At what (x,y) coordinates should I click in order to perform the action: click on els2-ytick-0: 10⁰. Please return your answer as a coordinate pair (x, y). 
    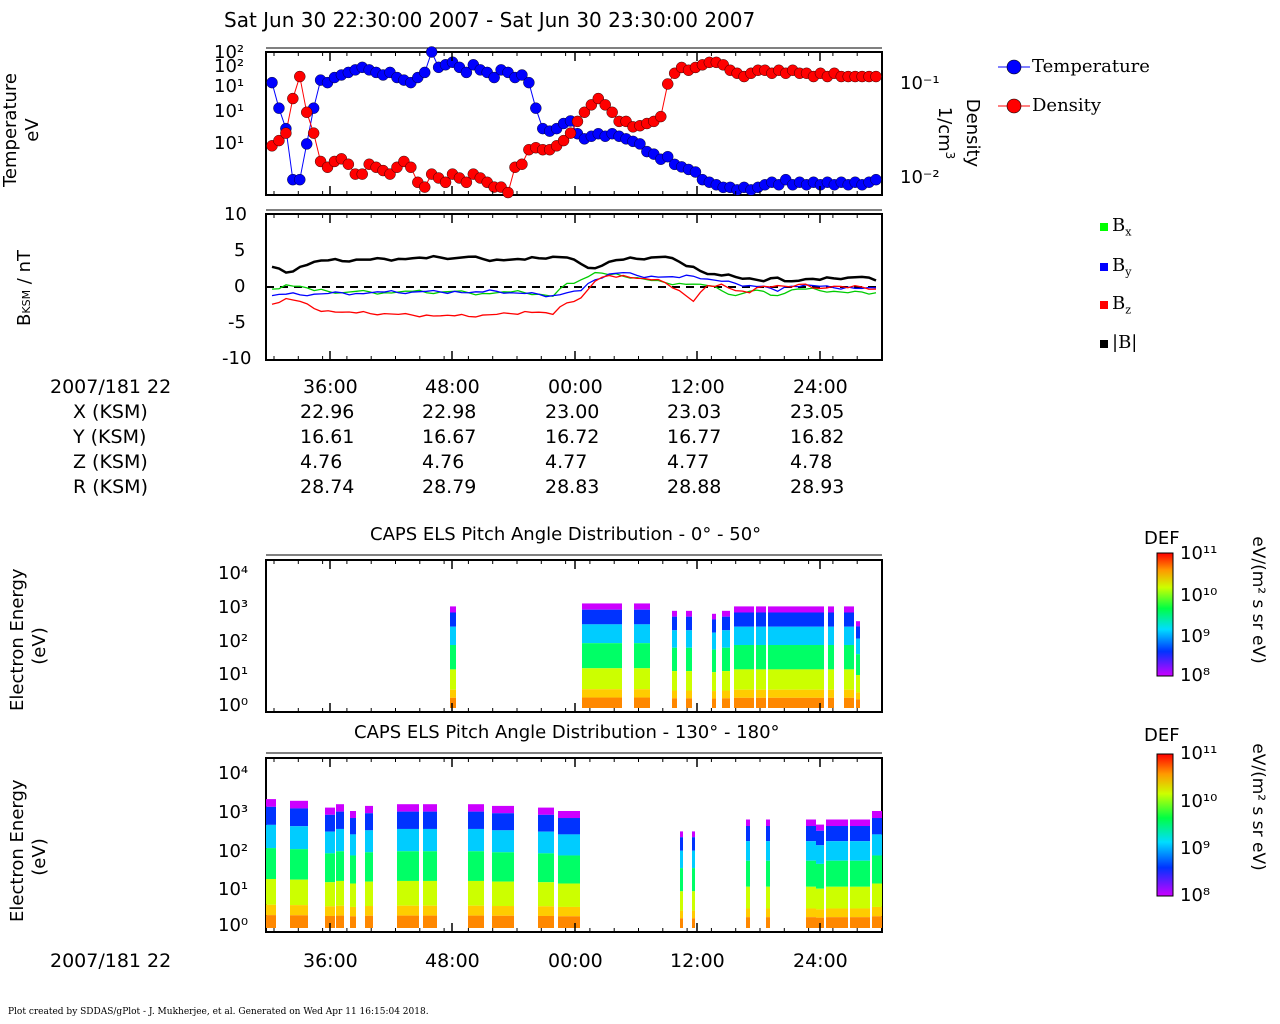
    Looking at the image, I should click on (233, 925).